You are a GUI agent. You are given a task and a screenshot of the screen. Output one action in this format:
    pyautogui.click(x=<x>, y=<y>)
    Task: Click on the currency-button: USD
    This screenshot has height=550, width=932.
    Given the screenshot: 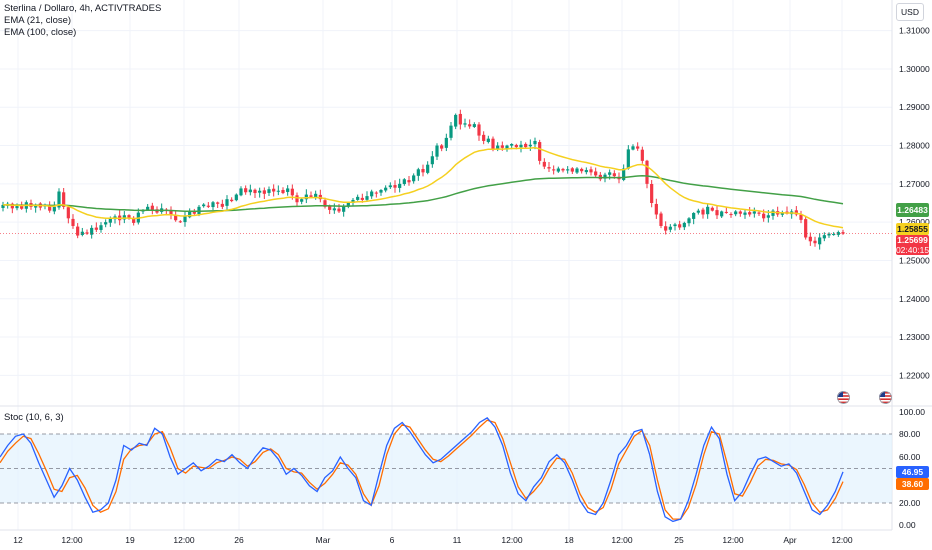 What is the action you would take?
    pyautogui.click(x=910, y=12)
    